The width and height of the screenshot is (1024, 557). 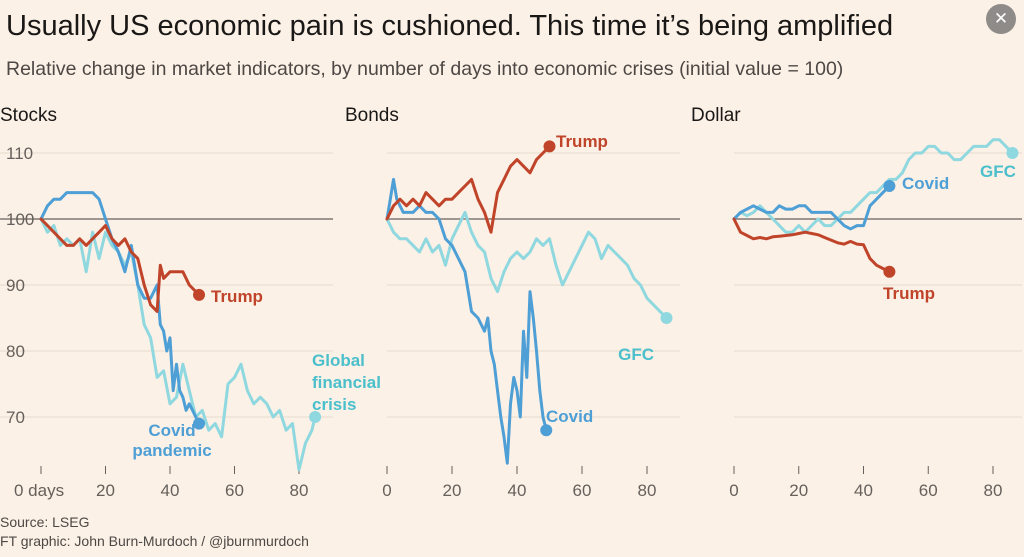 I want to click on panel-title: Bonds, so click(x=372, y=115).